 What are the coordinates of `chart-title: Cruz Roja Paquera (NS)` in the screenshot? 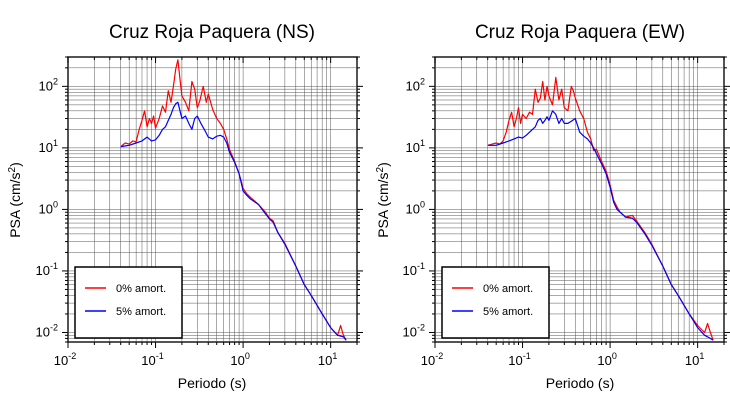 It's located at (212, 32).